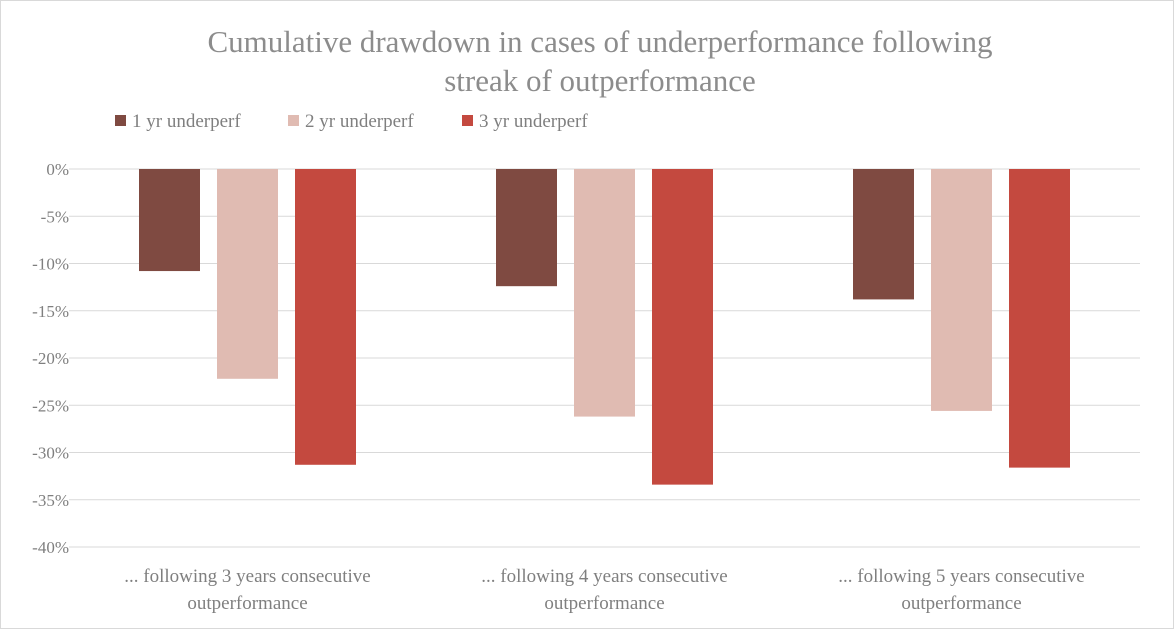 This screenshot has width=1174, height=629. Describe the element at coordinates (526, 228) in the screenshot. I see `bar-cat2-series1` at that location.